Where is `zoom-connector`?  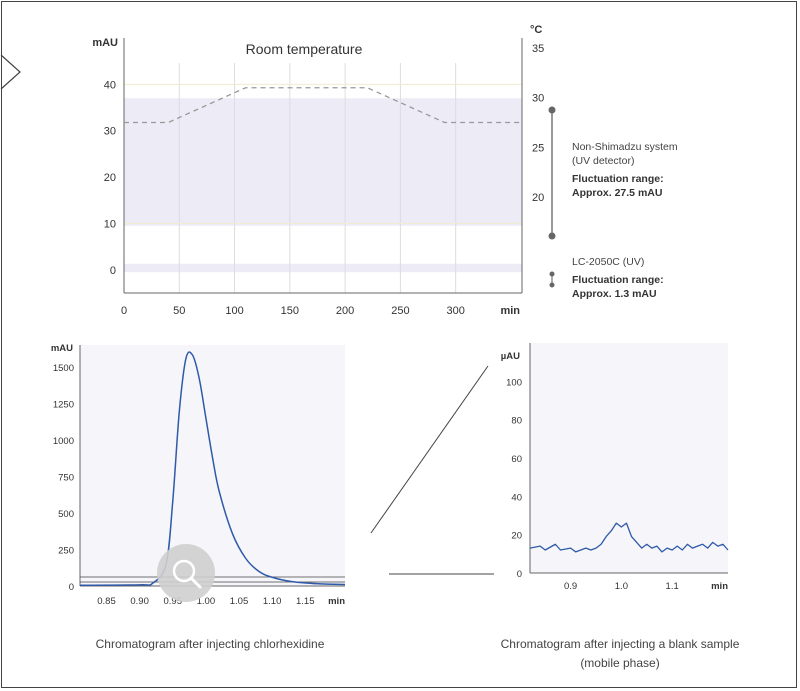 zoom-connector is located at coordinates (432, 470).